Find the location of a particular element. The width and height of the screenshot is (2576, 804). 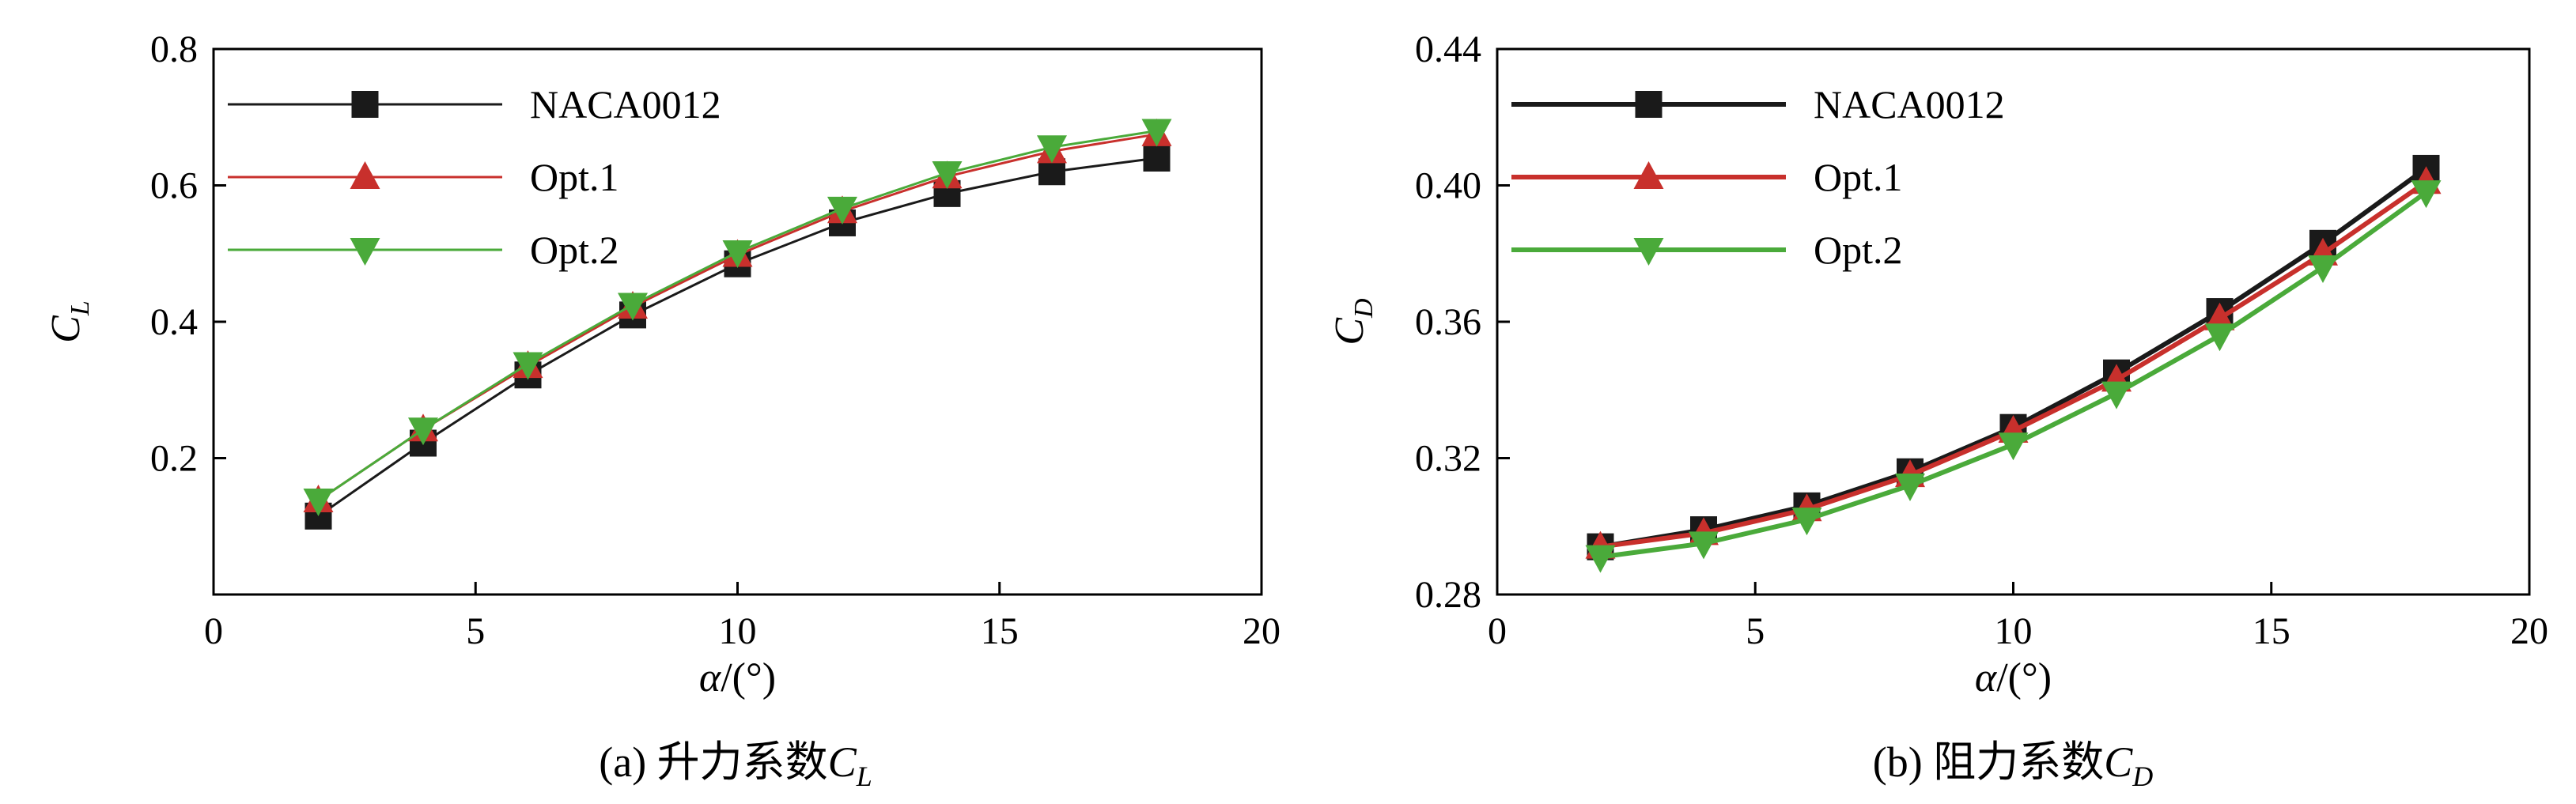

y-tick-label: 0.36 is located at coordinates (1448, 322).